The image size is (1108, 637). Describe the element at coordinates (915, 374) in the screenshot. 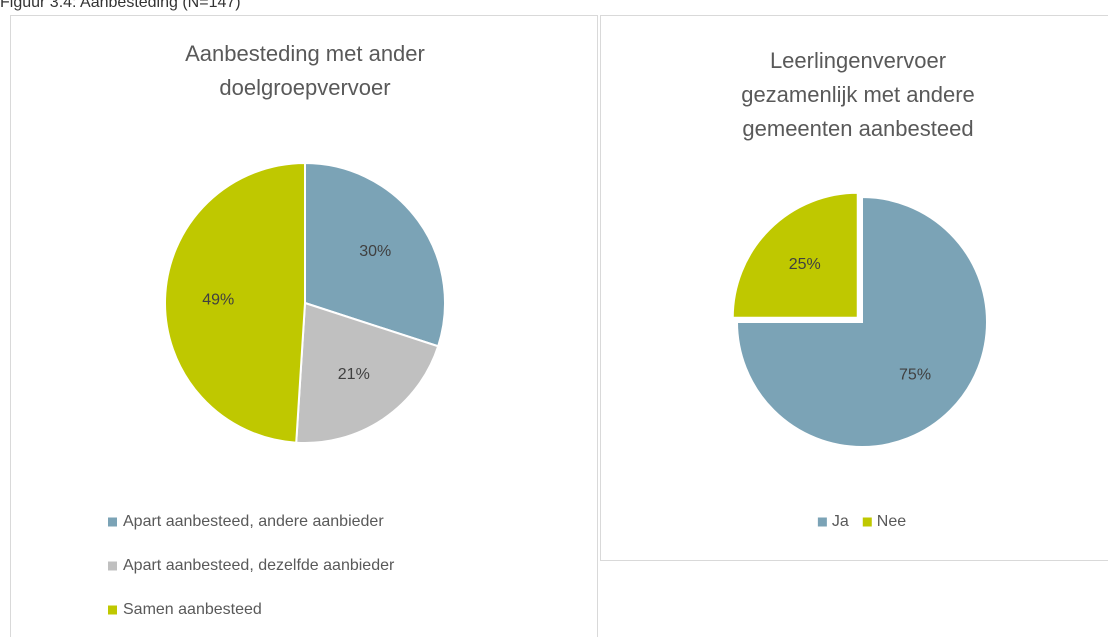

I see `data-label: 75%` at that location.